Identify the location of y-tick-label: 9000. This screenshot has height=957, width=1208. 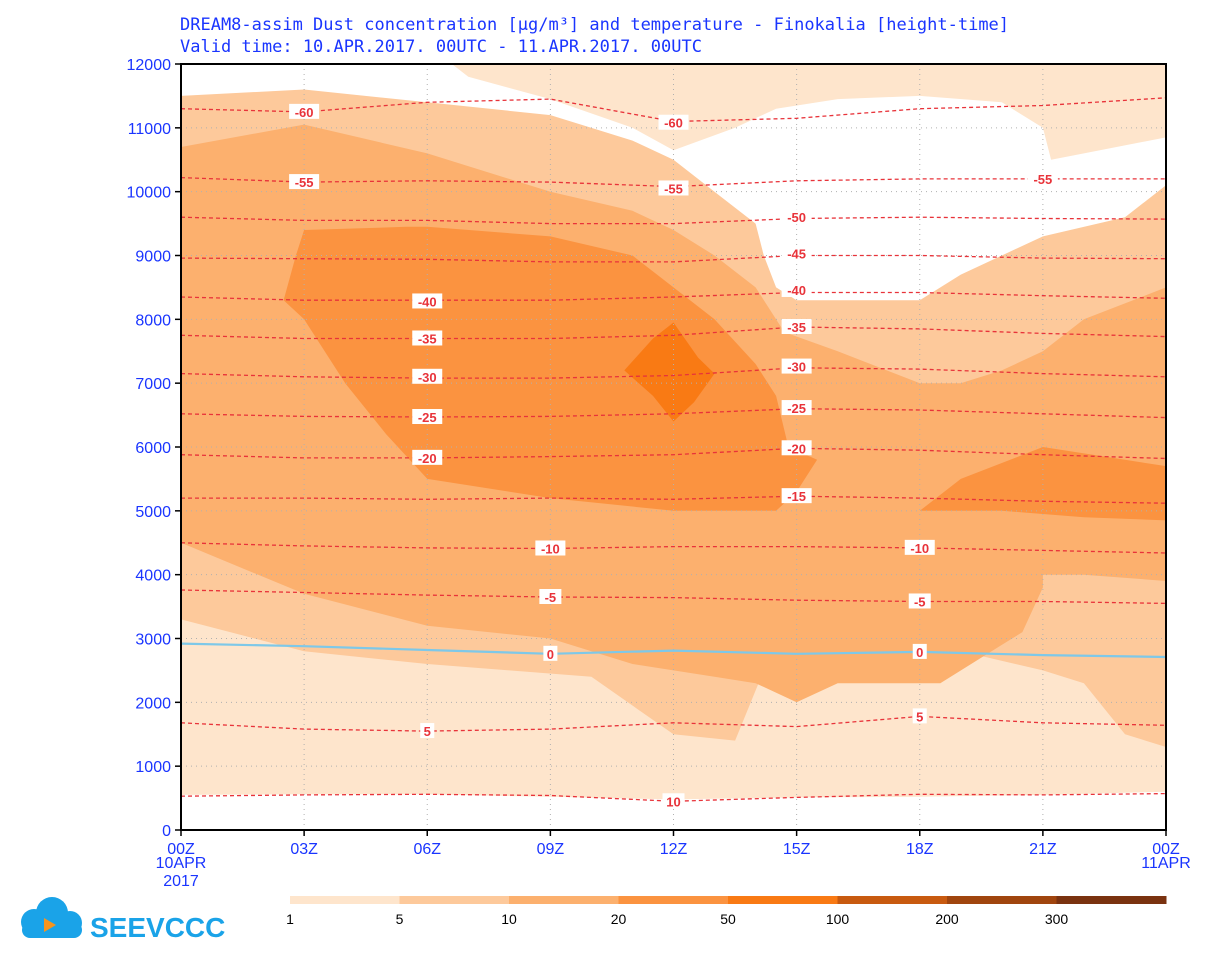
(153, 257).